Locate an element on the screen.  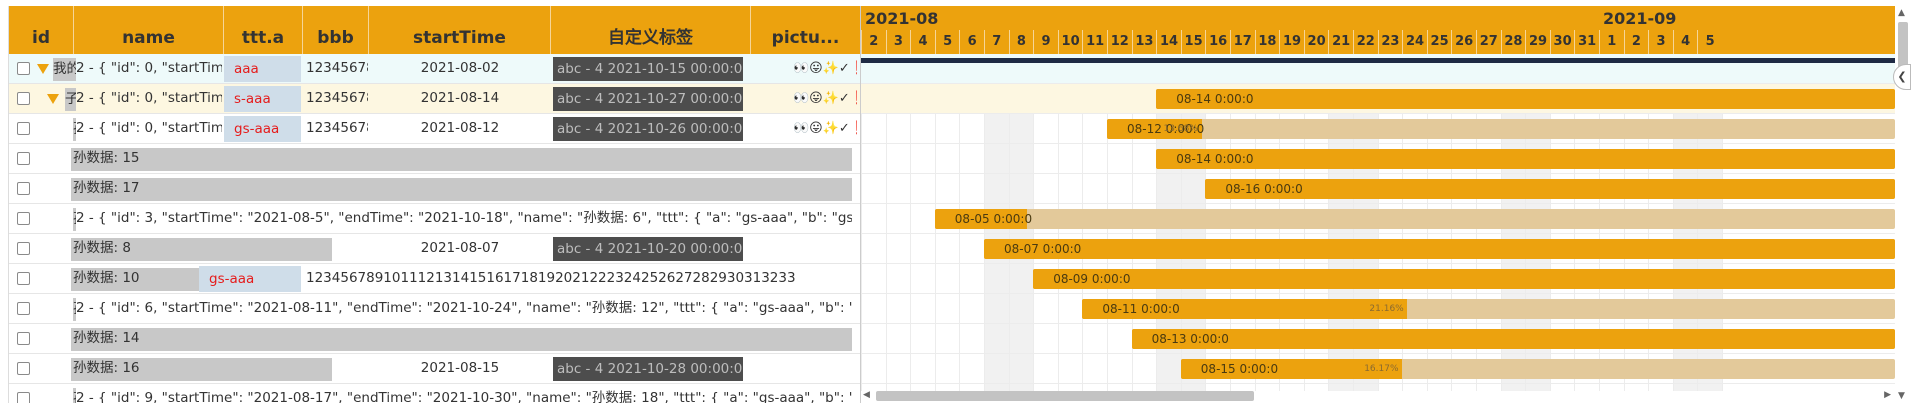
gantt-day-label: 29 is located at coordinates (1537, 42).